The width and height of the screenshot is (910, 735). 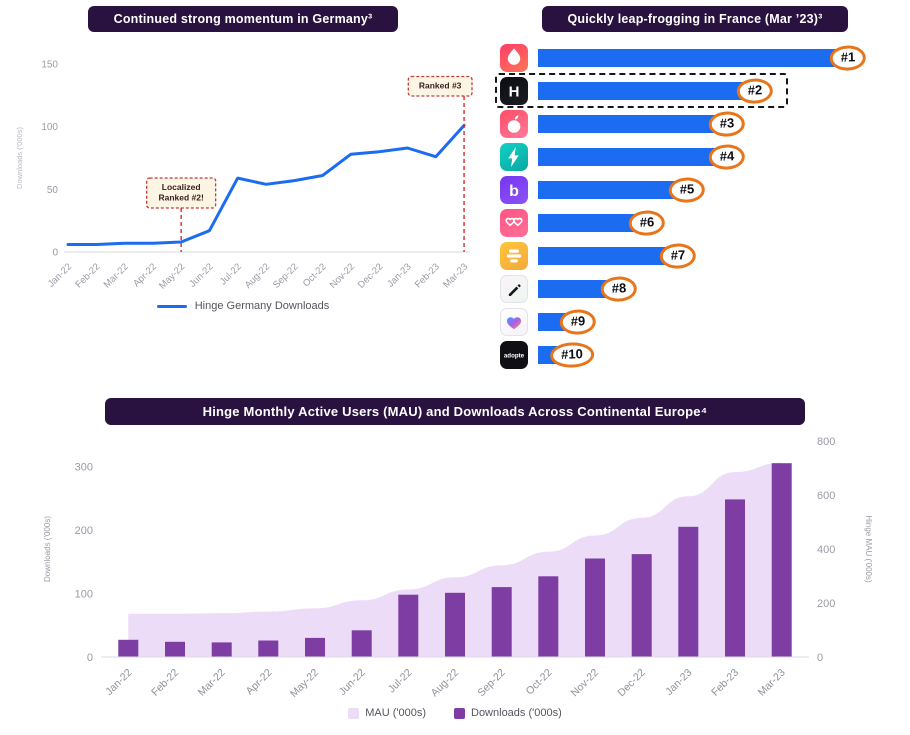 I want to click on france-rank-row-8: #8, so click(x=702, y=289).